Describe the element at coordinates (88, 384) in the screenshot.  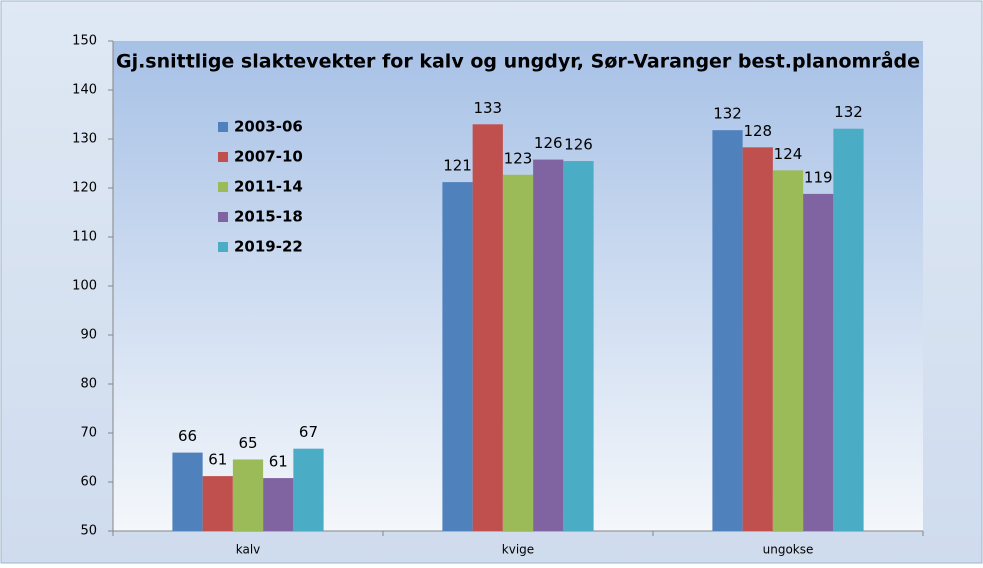
I see `y-tick-label: 80` at that location.